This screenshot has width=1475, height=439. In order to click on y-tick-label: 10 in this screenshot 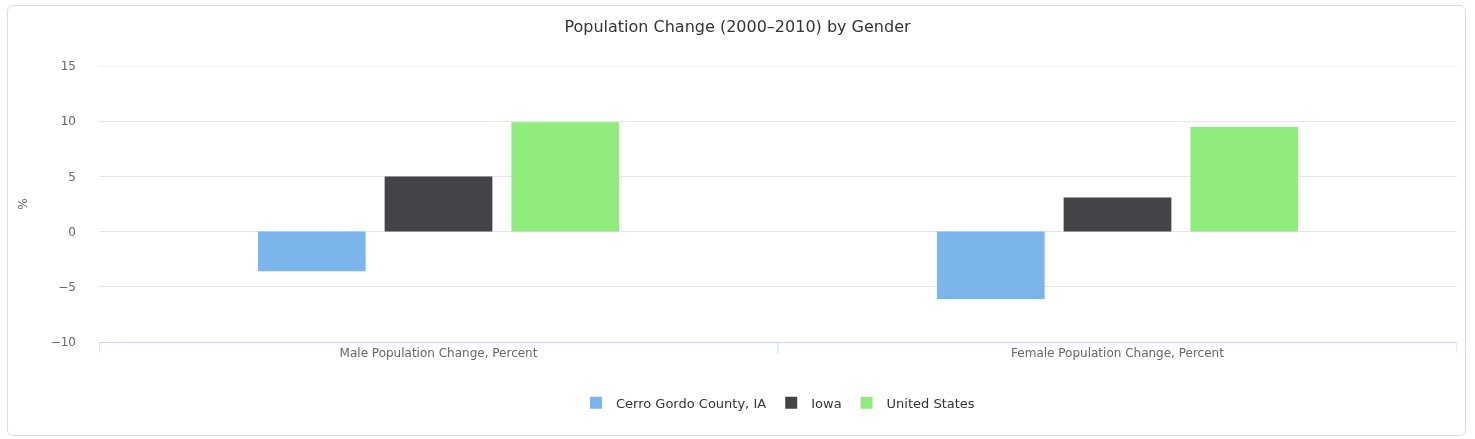, I will do `click(68, 121)`.